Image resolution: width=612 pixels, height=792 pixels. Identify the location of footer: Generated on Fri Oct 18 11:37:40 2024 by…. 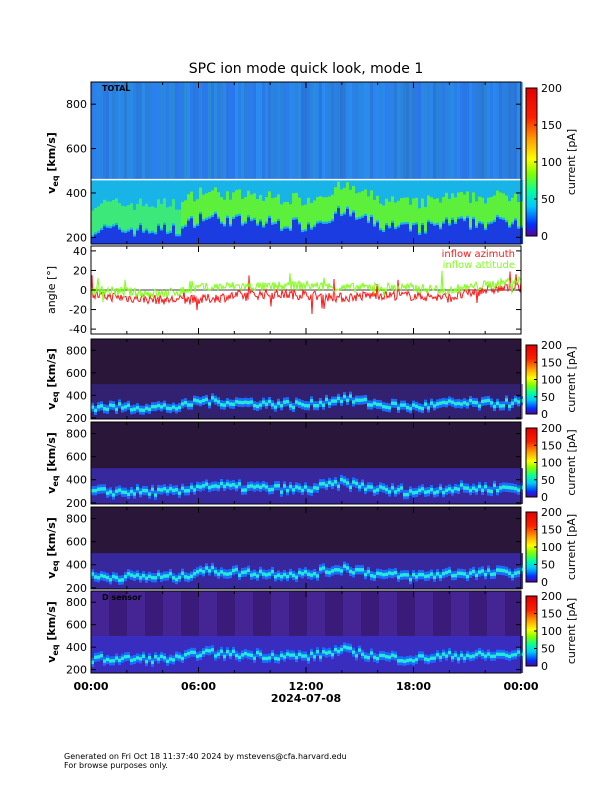
(205, 761).